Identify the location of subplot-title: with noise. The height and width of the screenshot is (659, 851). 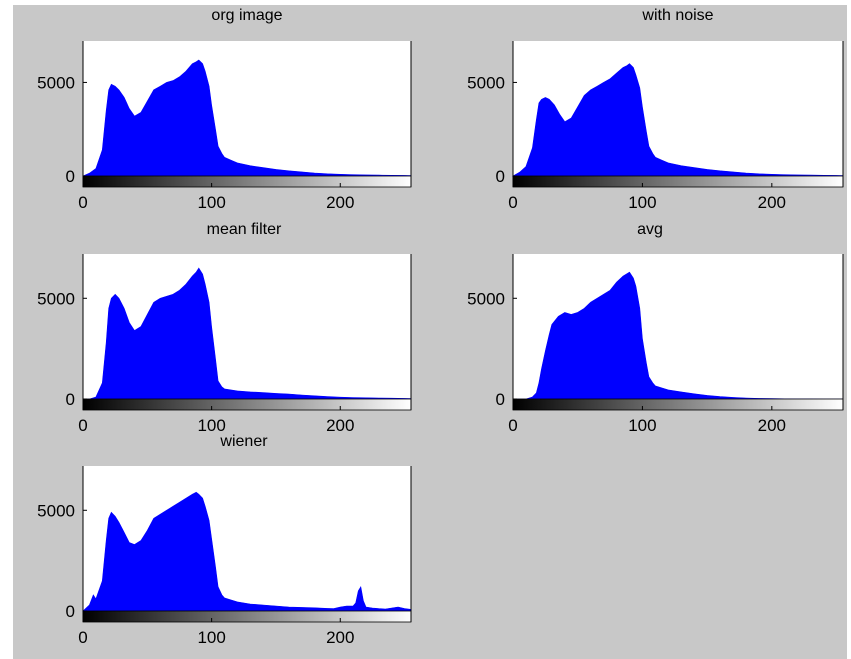
(677, 15).